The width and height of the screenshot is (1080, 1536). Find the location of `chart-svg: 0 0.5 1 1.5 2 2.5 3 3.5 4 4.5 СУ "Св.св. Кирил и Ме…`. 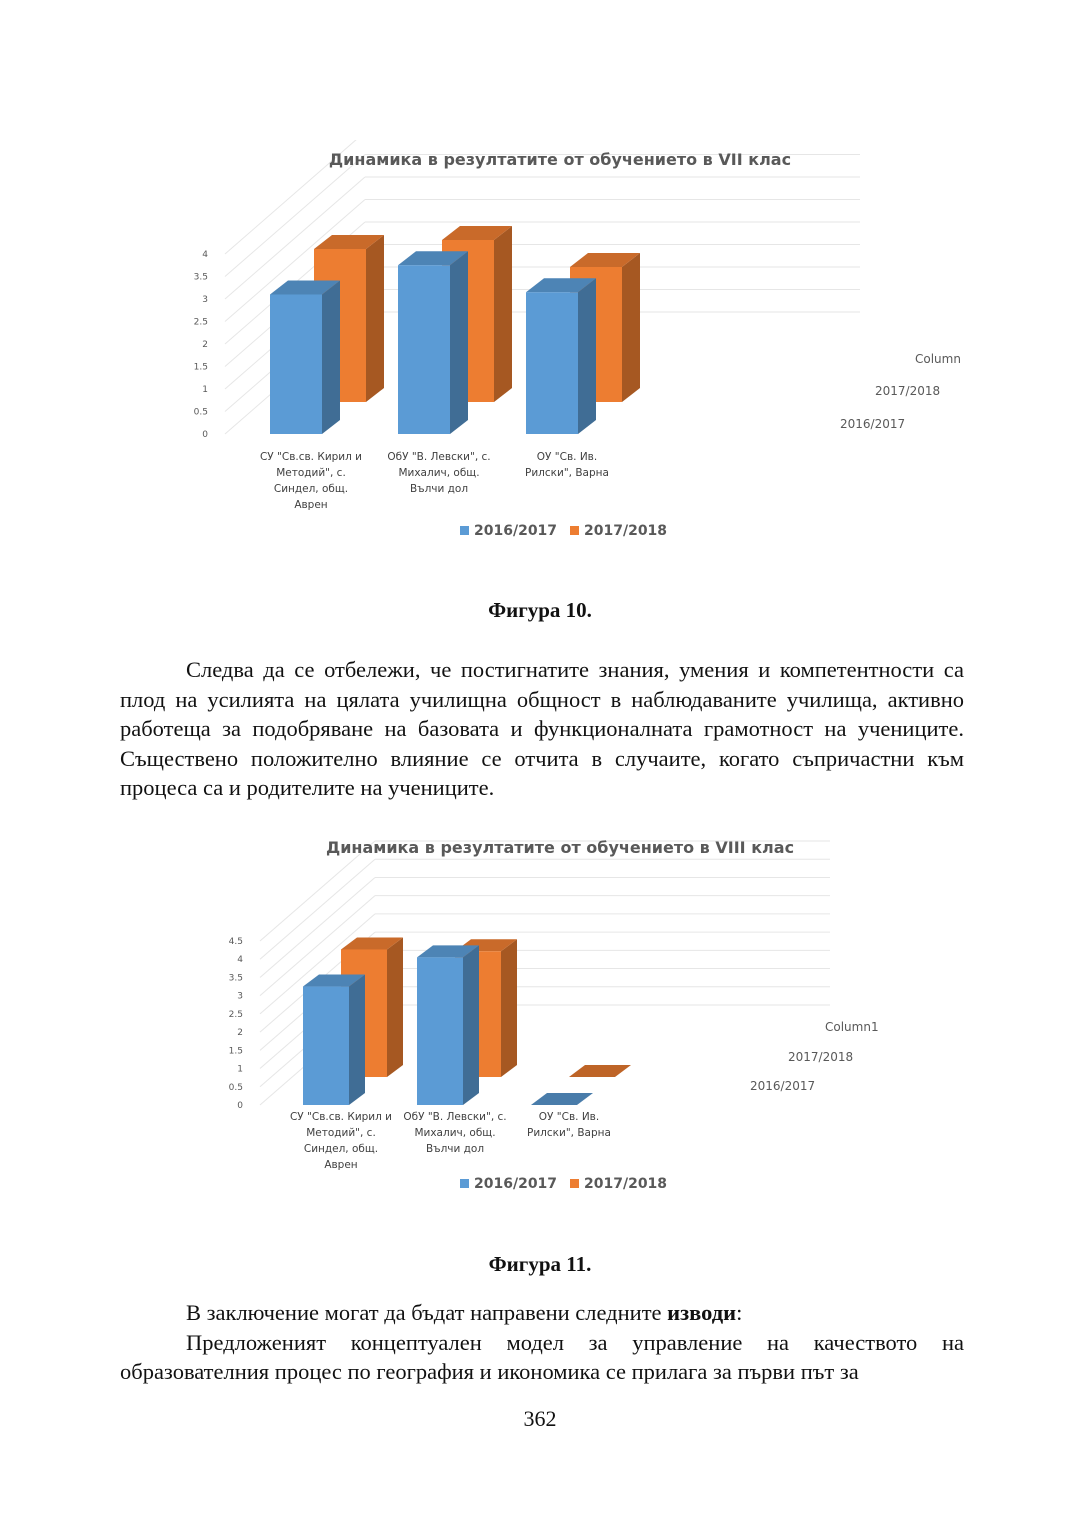

chart-svg: 0 0.5 1 1.5 2 2.5 3 3.5 4 4.5 СУ "Св.св. Кирил и Ме… is located at coordinates (554, 1016).